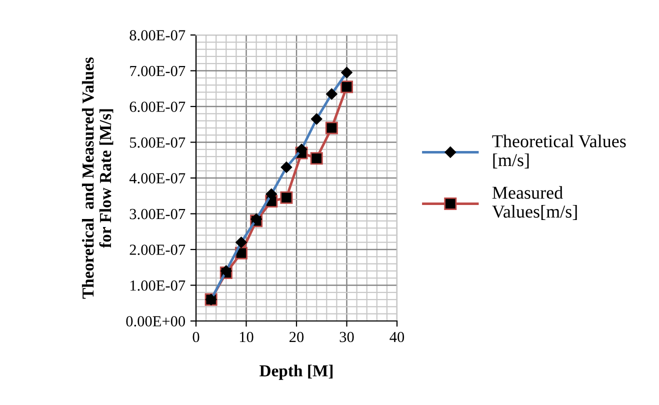 The image size is (659, 405). Describe the element at coordinates (158, 71) in the screenshot. I see `y-tick-label: 7.00E-07` at that location.